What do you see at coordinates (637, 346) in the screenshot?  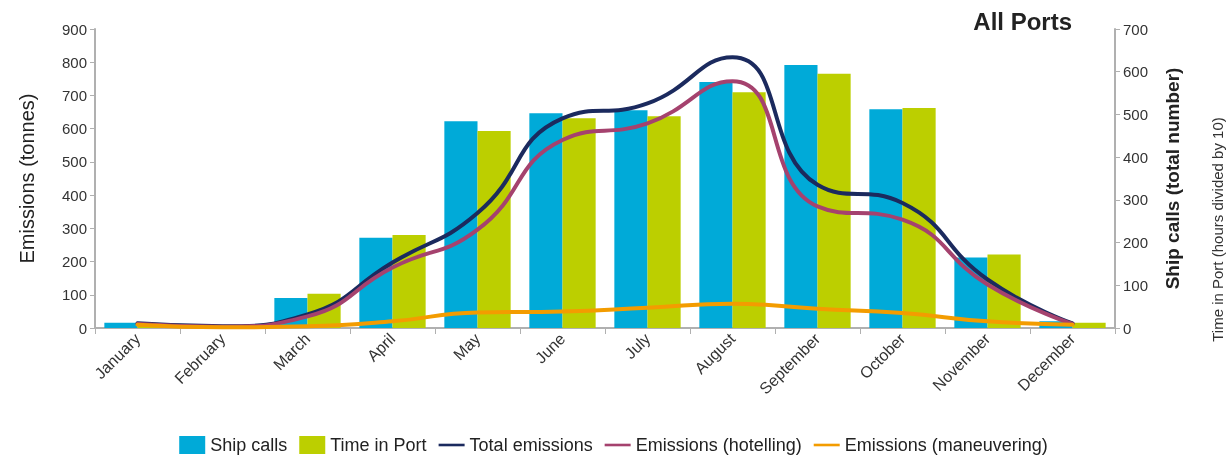 I see `x-tick-label: July` at bounding box center [637, 346].